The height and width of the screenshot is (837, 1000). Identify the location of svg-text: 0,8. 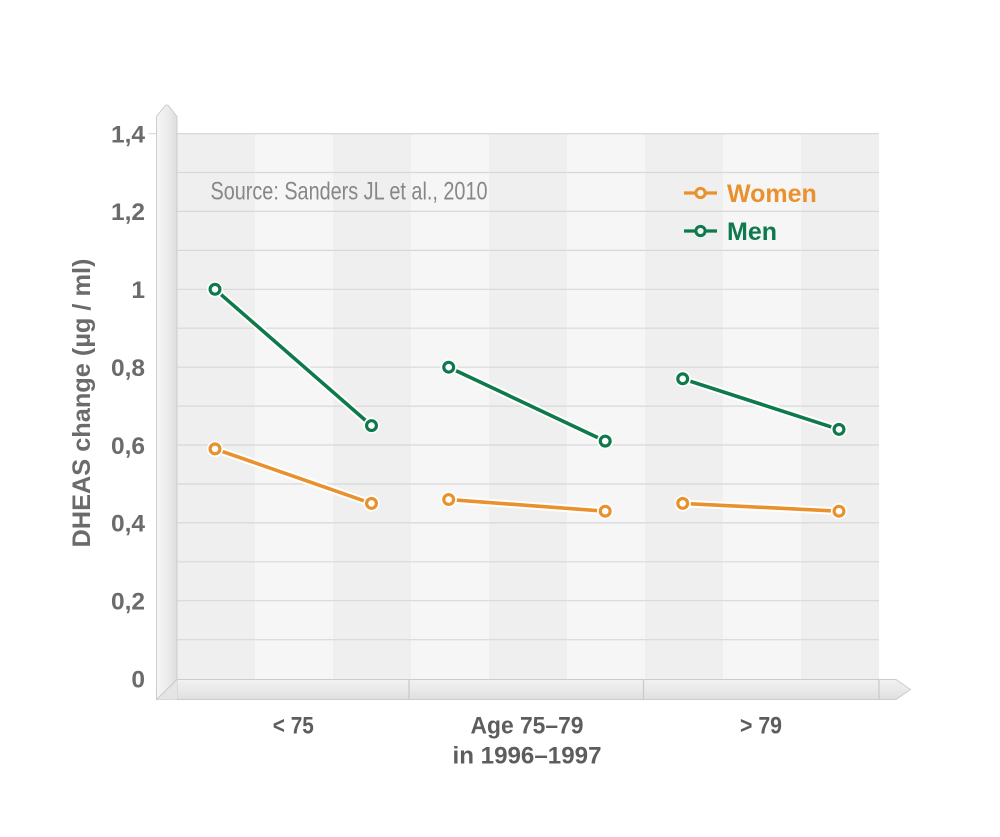
(128, 368).